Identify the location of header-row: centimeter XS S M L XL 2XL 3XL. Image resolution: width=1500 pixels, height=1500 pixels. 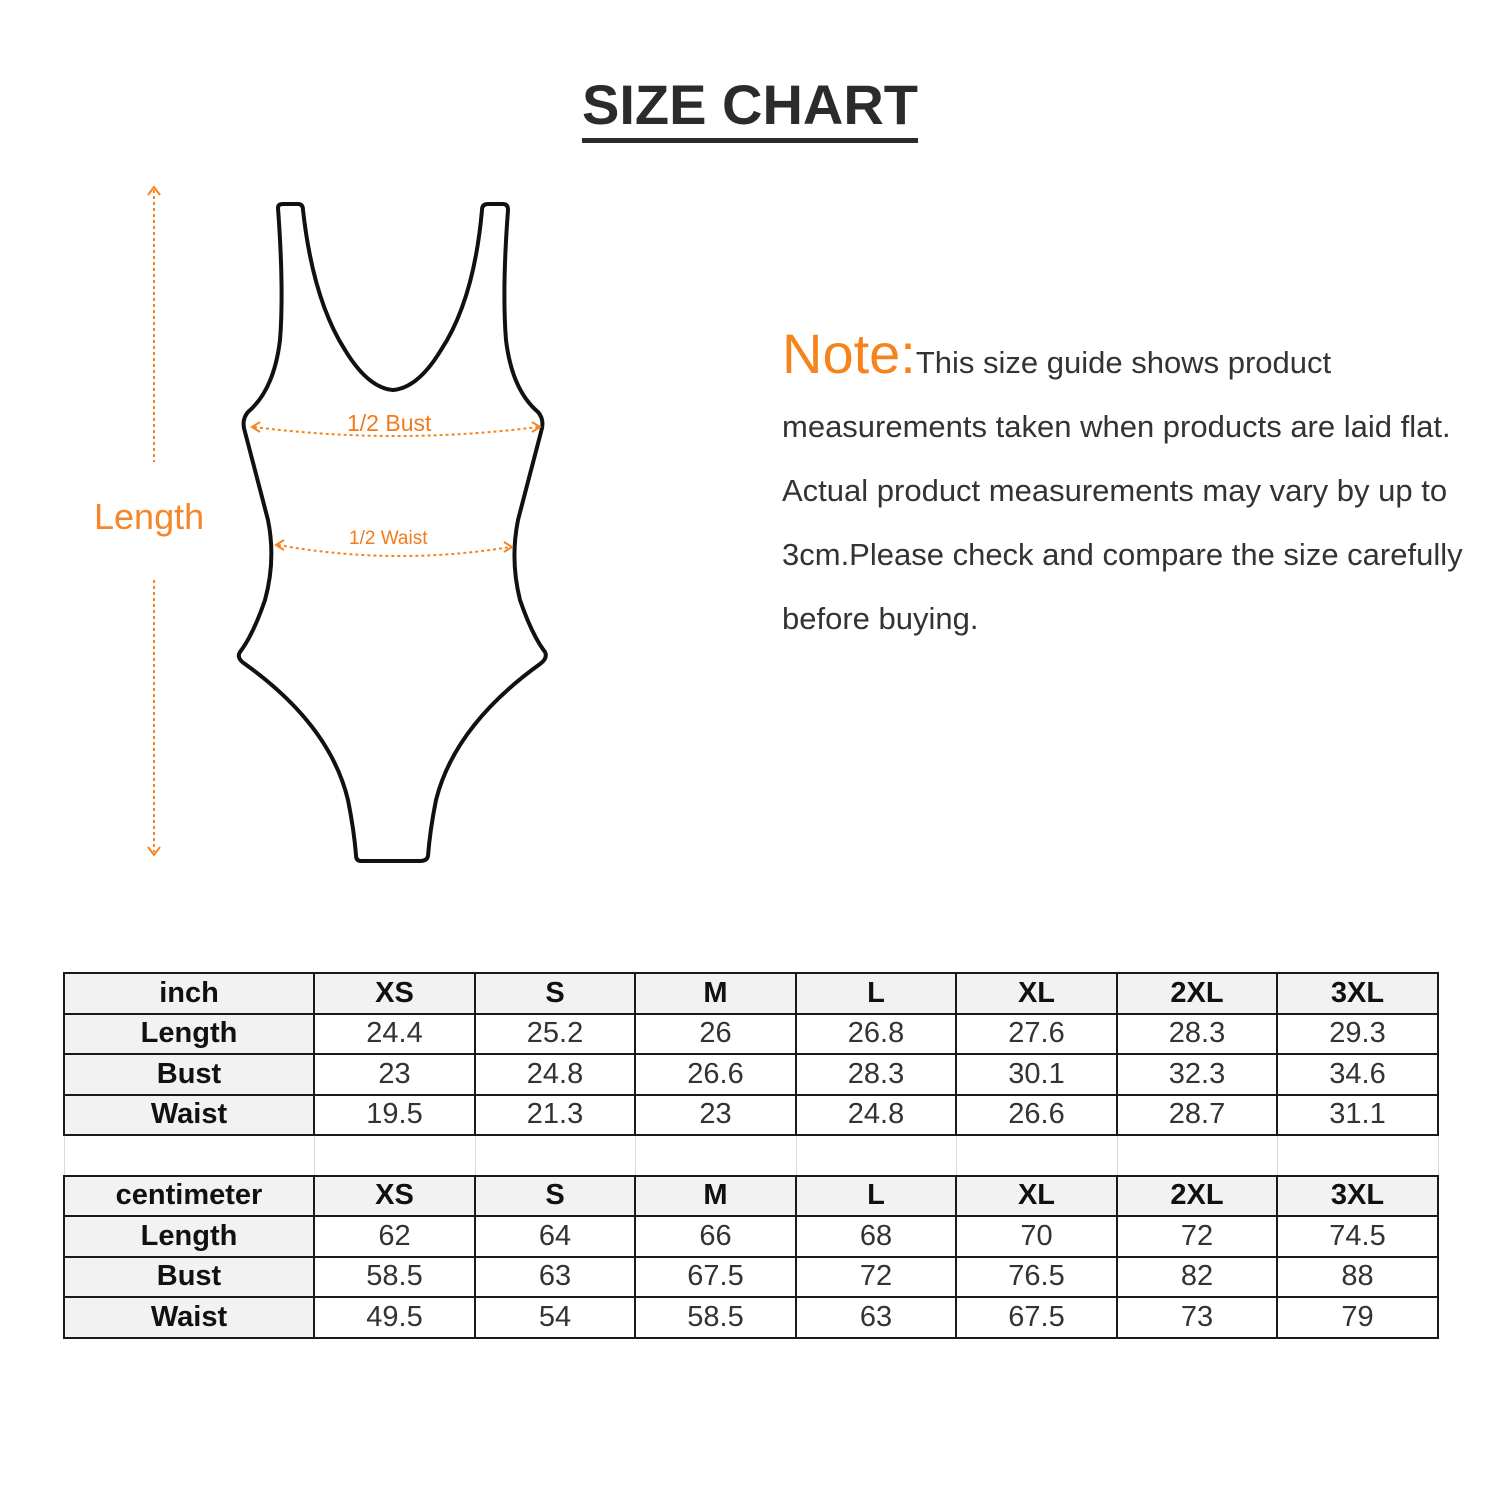
(751, 1195).